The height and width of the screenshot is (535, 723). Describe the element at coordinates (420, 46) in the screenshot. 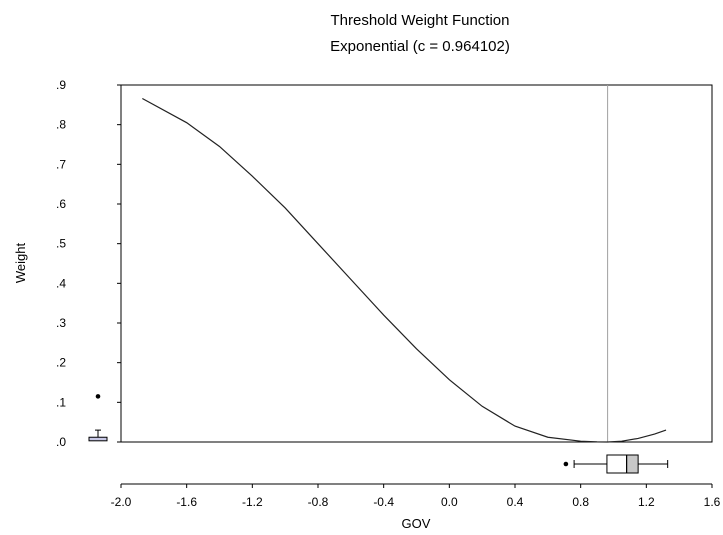

I see `chart-subtitle: Exponential (c = 0.964102)` at that location.